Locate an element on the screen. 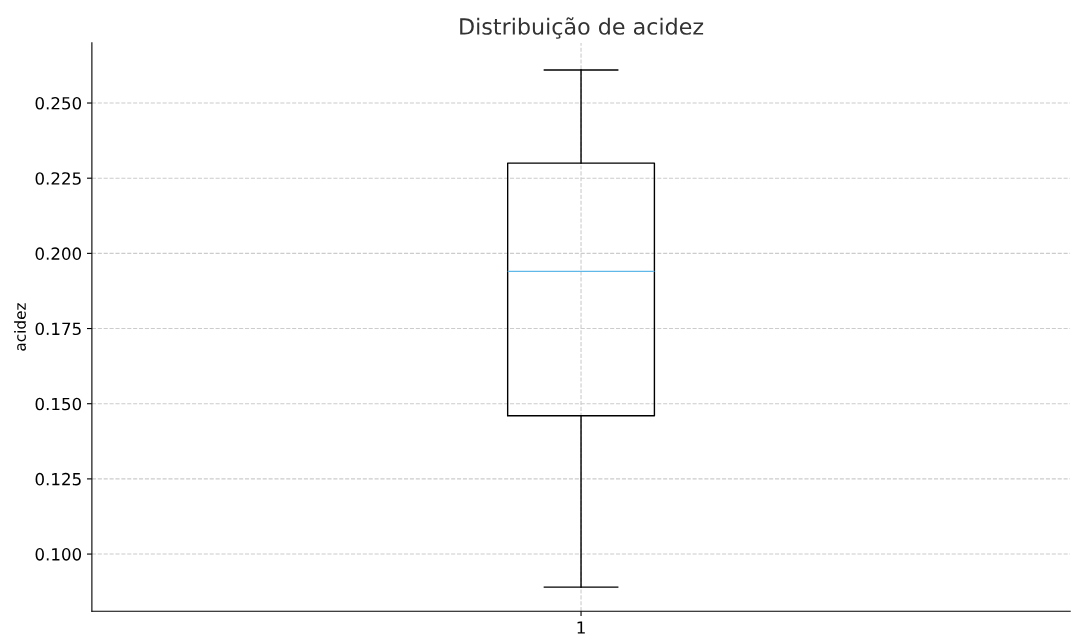 This screenshot has height=640, width=1081. y-tick-label: 0.150 is located at coordinates (58, 404).